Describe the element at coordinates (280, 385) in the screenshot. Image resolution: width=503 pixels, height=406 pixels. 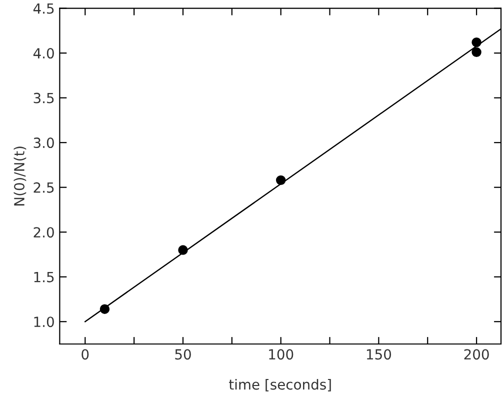
I see `x-axis-title: time [seconds]` at that location.